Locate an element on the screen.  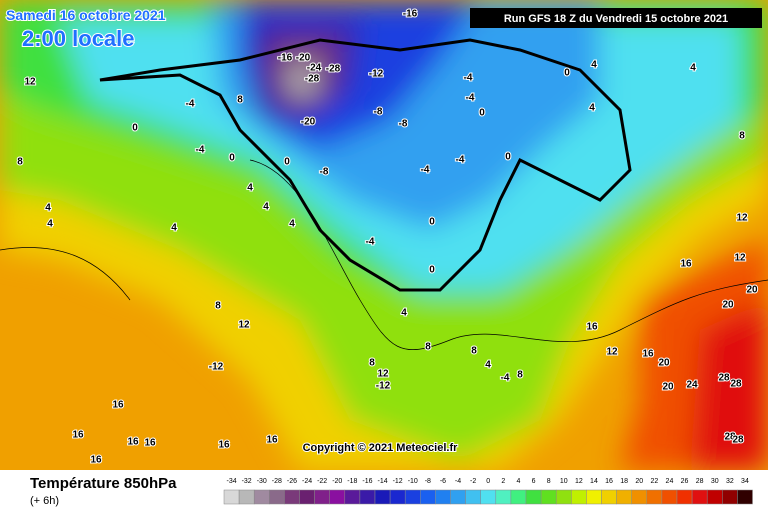
local-time: 2:00 locale is located at coordinates (78, 38).